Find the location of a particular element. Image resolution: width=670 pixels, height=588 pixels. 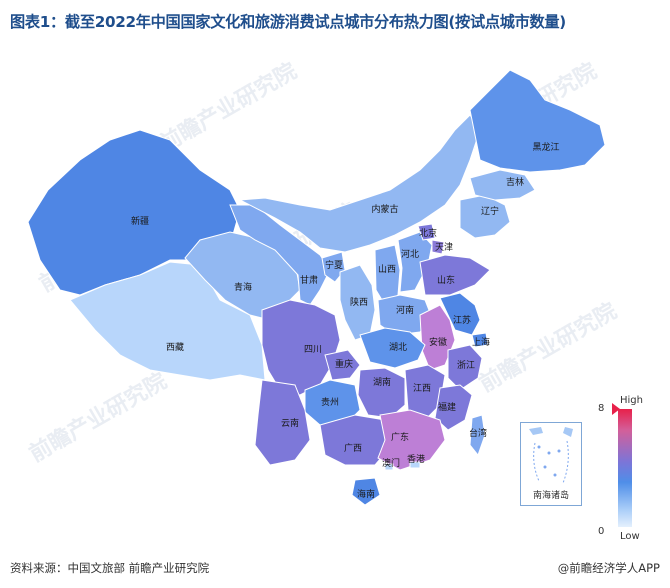

province-label: 新疆 is located at coordinates (140, 221).